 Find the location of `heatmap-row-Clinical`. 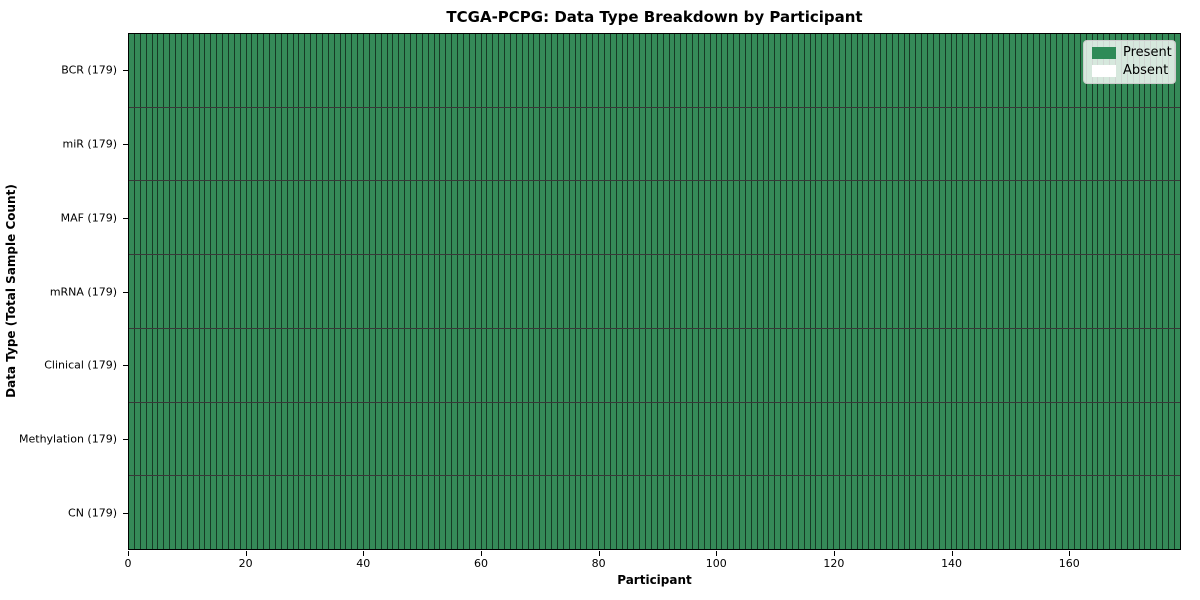

heatmap-row-Clinical is located at coordinates (654, 365).